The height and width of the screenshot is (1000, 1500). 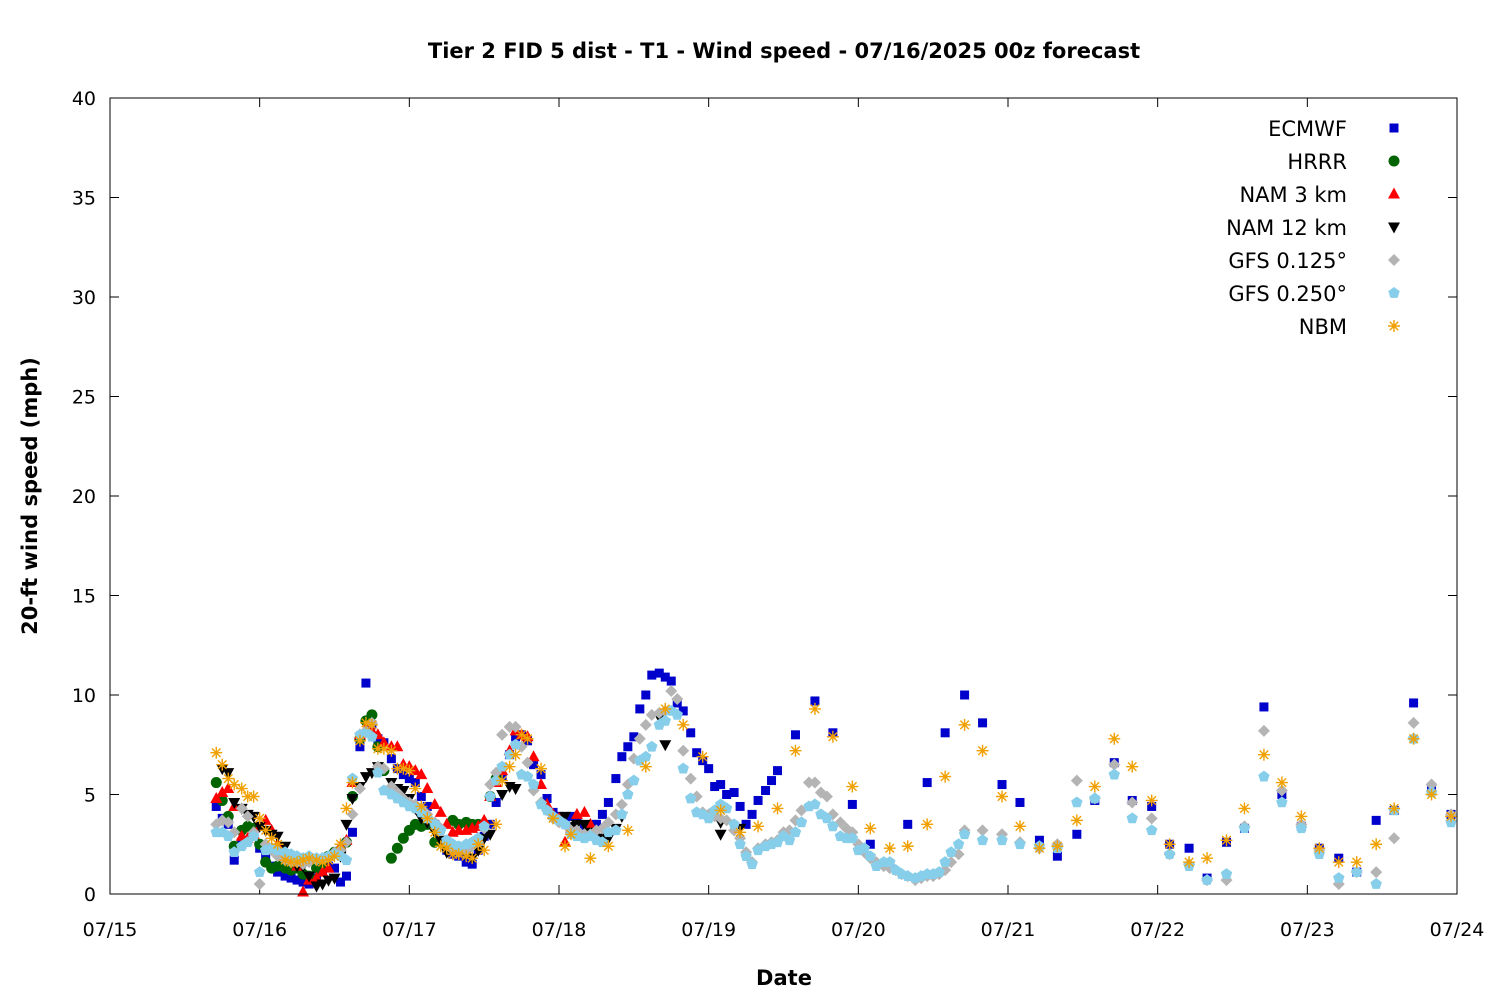 What do you see at coordinates (90, 895) in the screenshot?
I see `y-tick-label: 0` at bounding box center [90, 895].